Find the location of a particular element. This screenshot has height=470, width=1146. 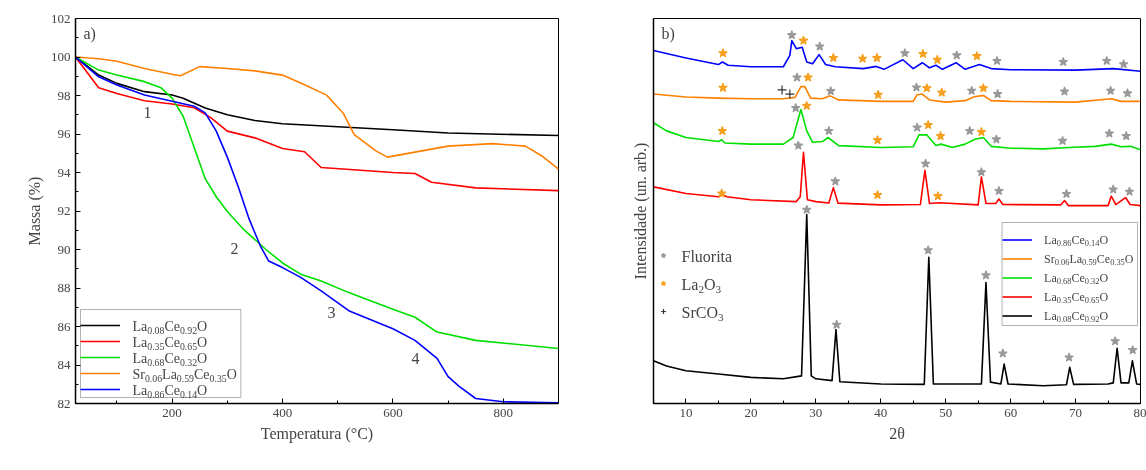

x-tick-label: 40 is located at coordinates (881, 412).